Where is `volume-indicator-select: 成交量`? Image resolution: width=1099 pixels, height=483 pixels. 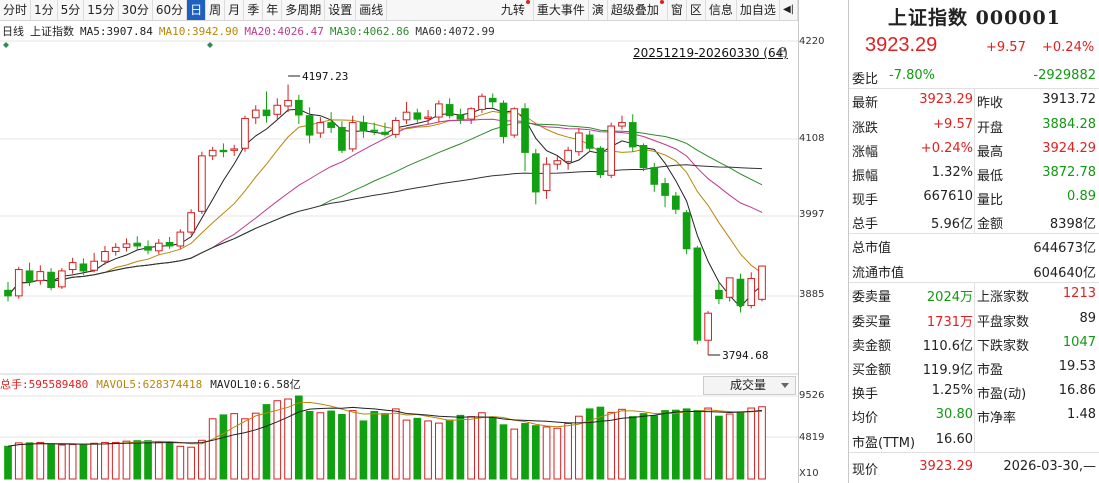 volume-indicator-select: 成交量 is located at coordinates (749, 385).